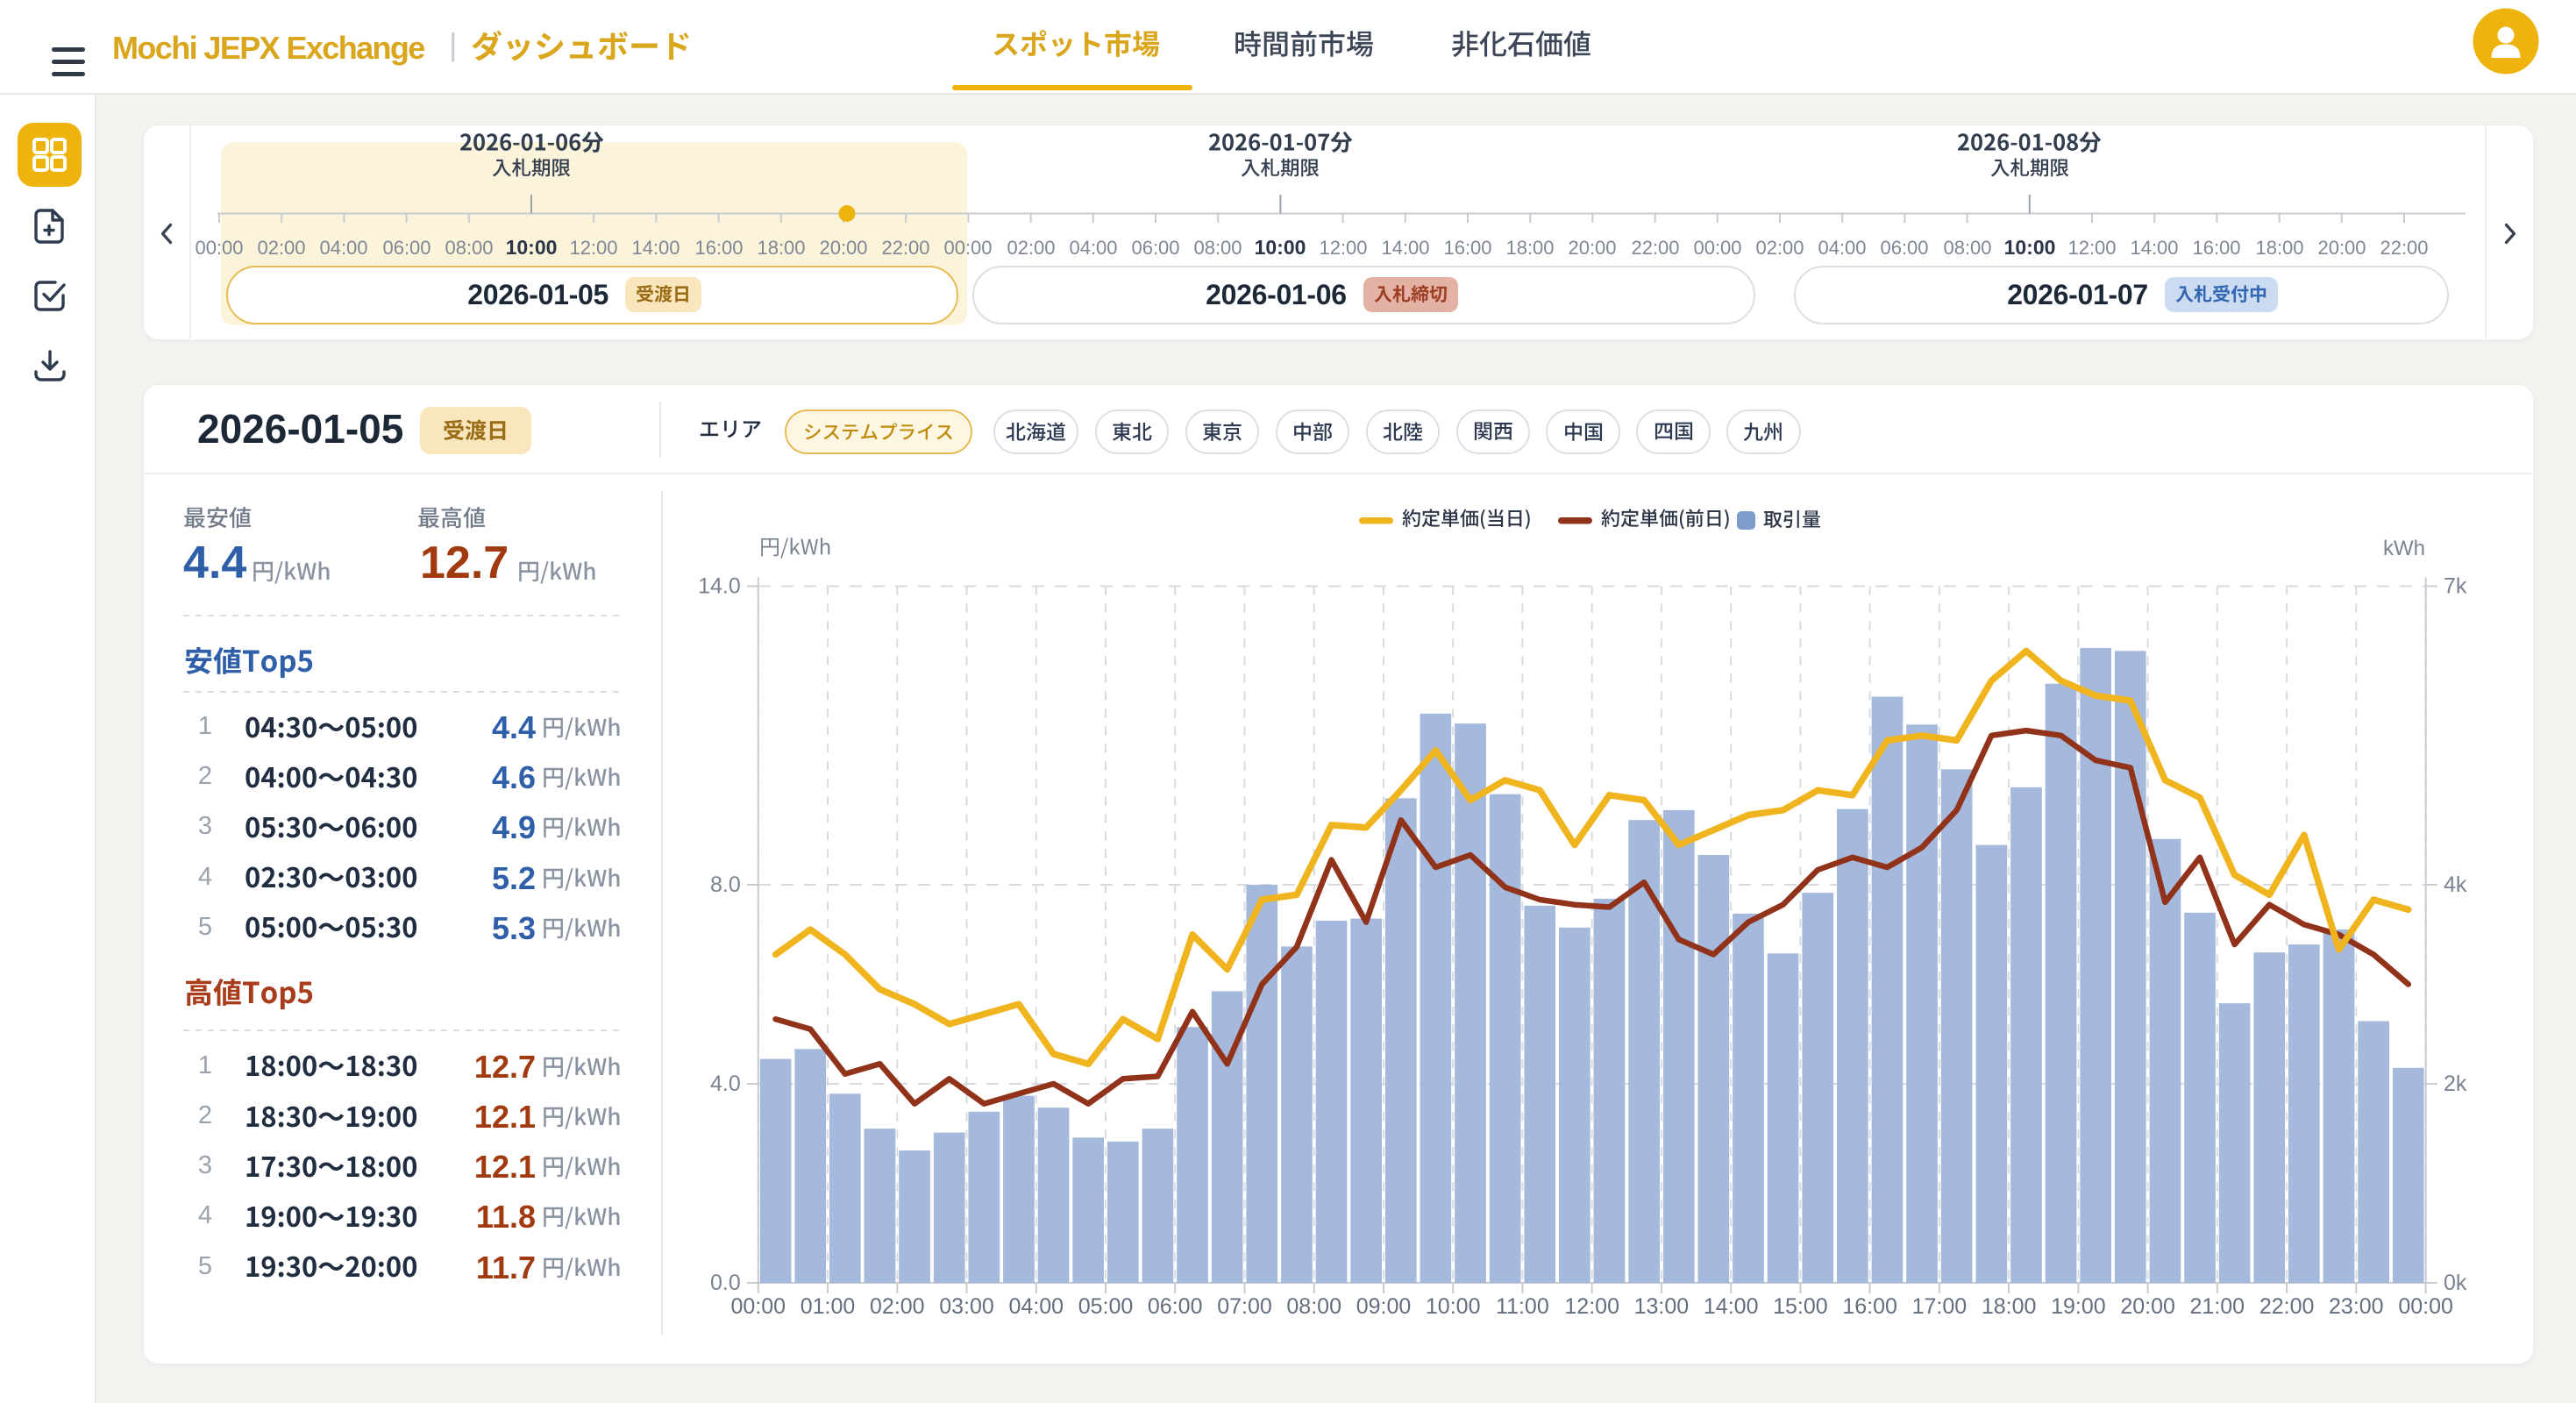  Describe the element at coordinates (2455, 586) in the screenshot. I see `svg-text: 7k` at that location.